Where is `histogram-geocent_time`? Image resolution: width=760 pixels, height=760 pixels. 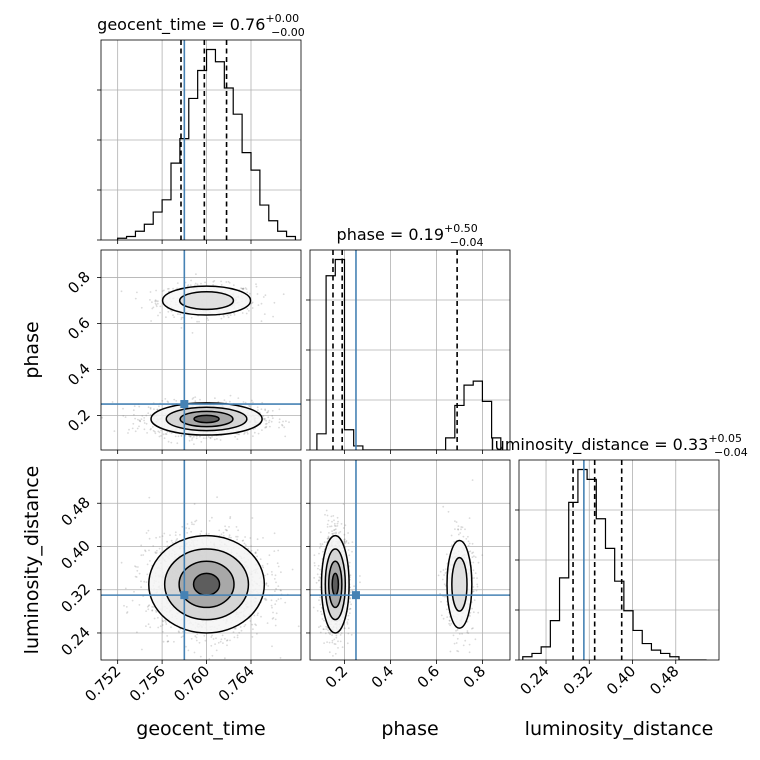
histogram-geocent_time is located at coordinates (207, 144).